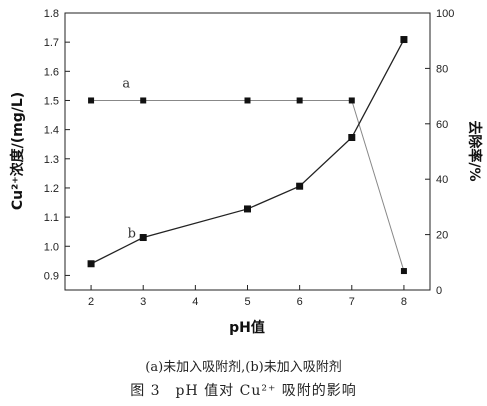  Describe the element at coordinates (247, 327) in the screenshot. I see `x-axis-title: pH值` at that location.